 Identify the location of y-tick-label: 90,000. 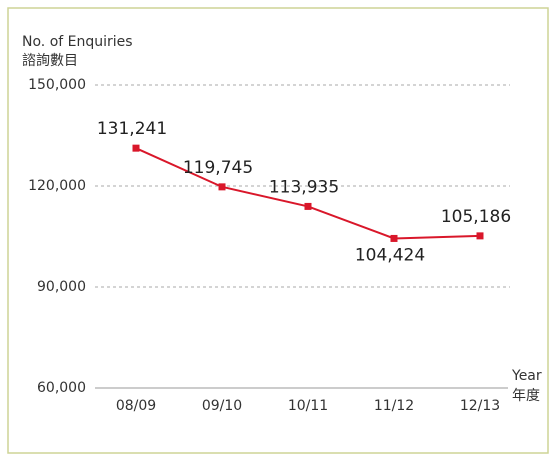
(61, 287).